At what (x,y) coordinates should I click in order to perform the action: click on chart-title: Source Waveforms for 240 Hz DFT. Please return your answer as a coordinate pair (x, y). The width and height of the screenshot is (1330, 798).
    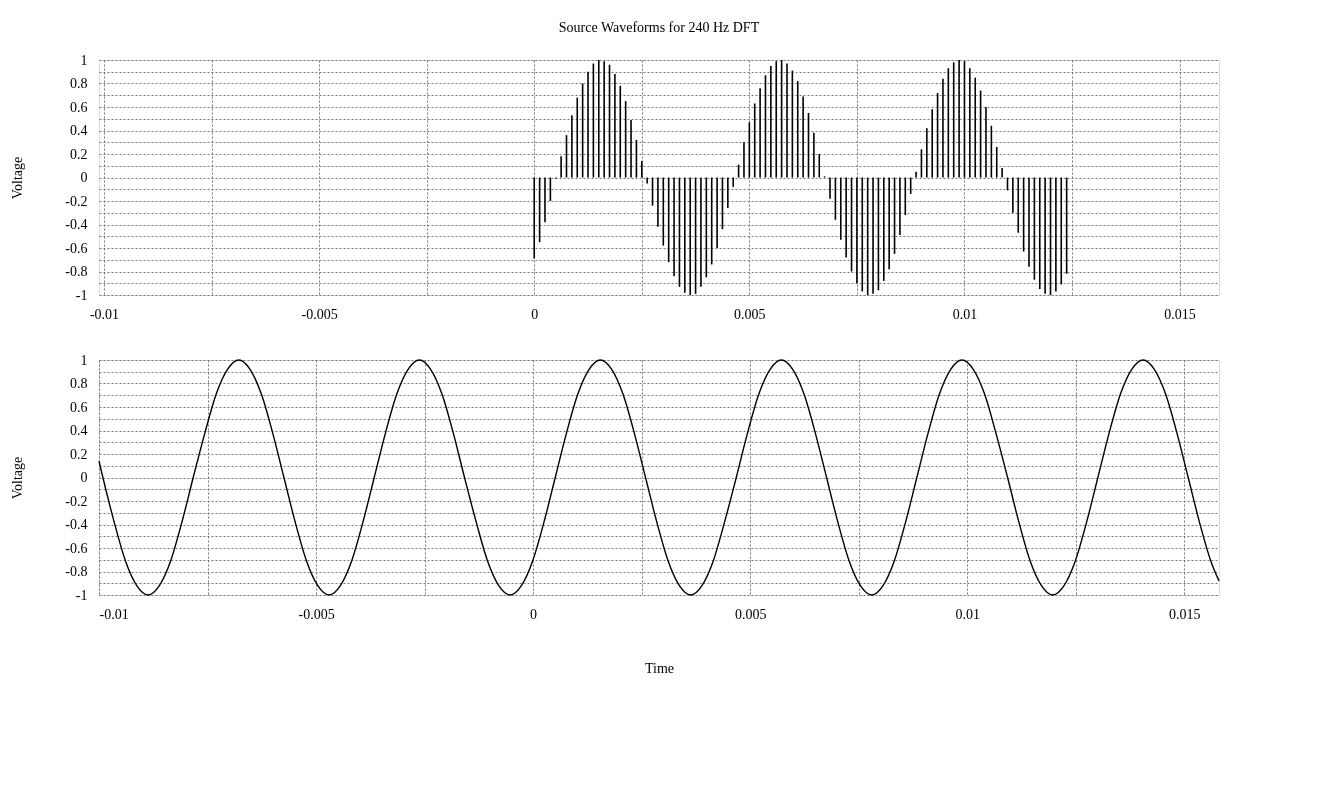
    Looking at the image, I should click on (659, 27).